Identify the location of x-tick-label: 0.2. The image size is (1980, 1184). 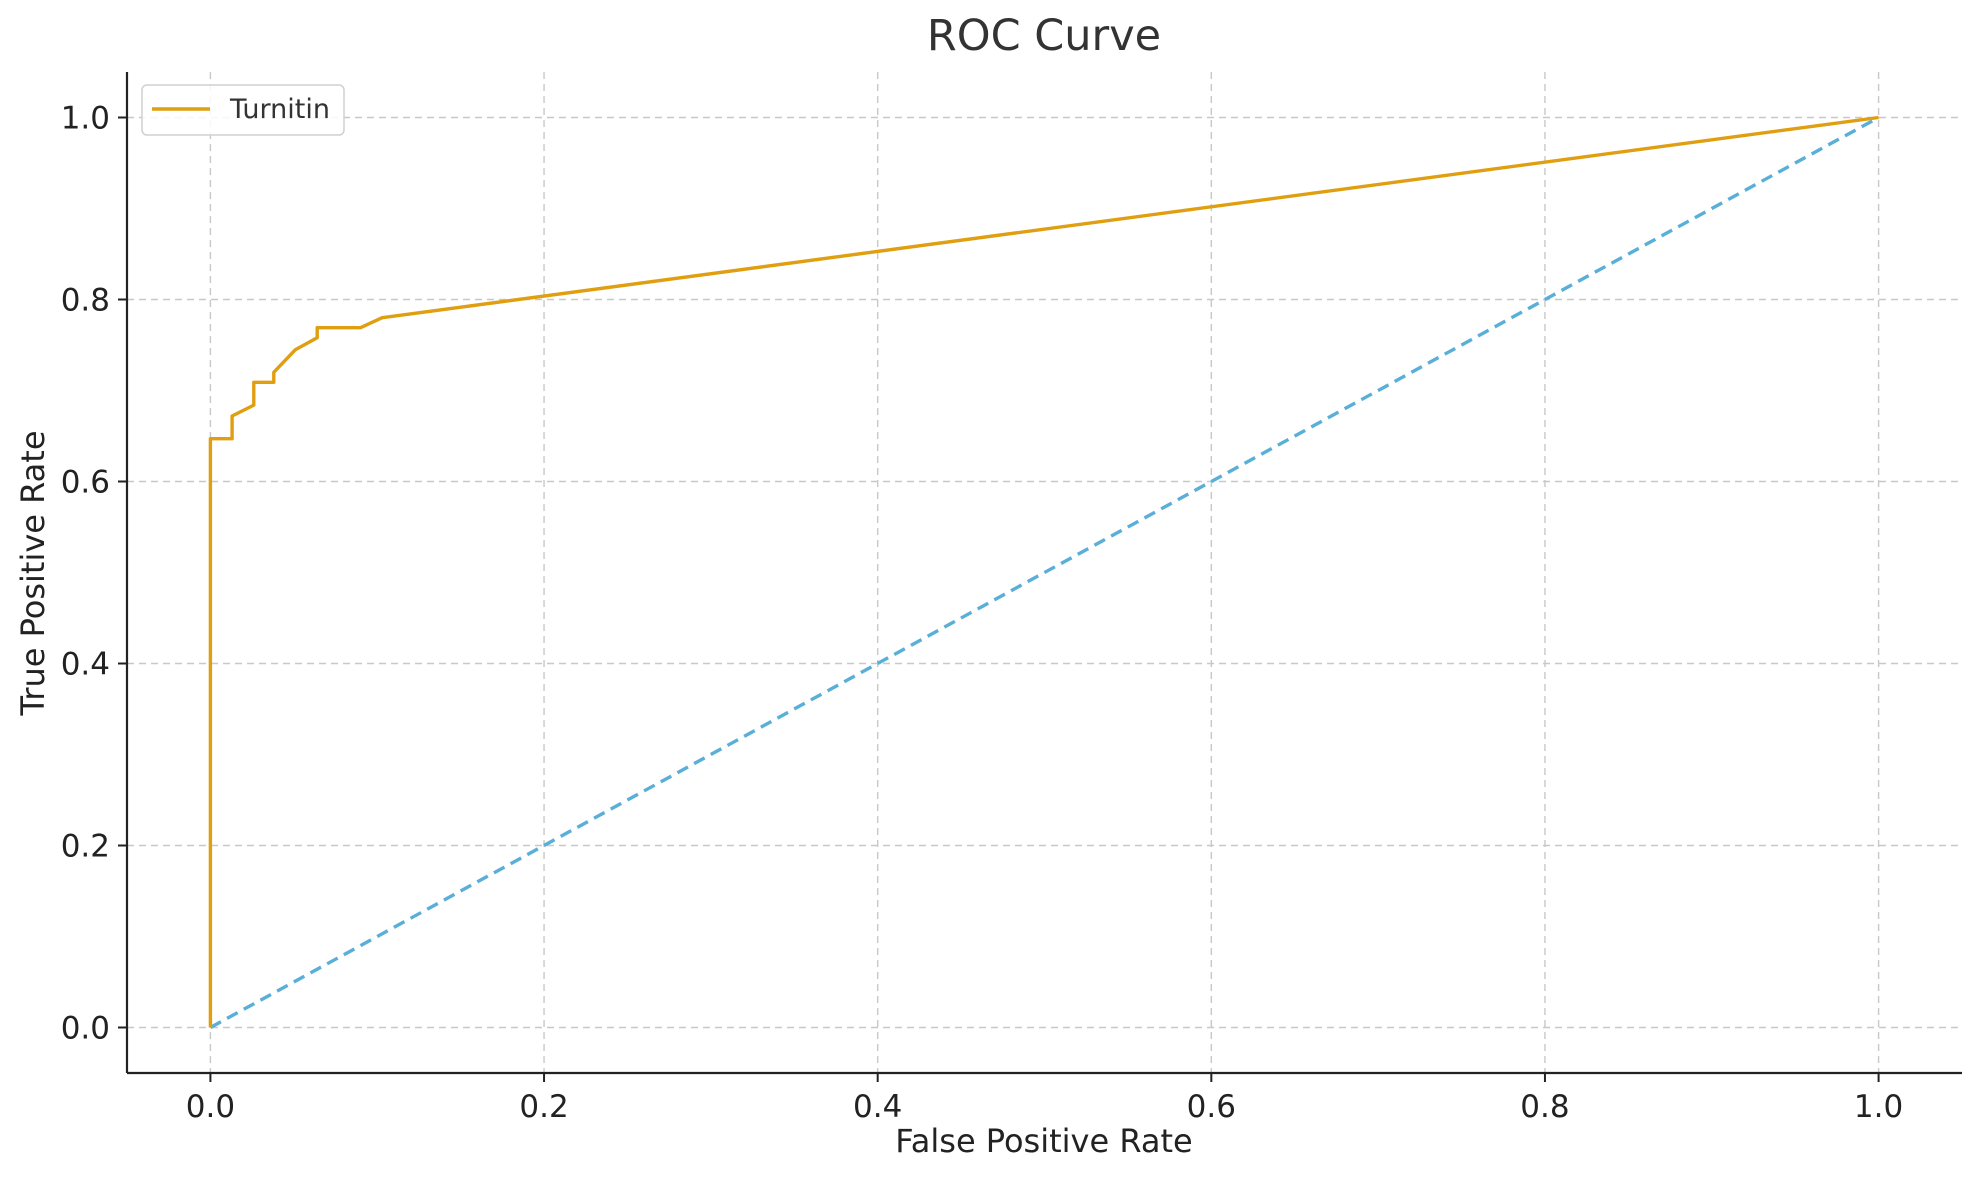
(543, 1107).